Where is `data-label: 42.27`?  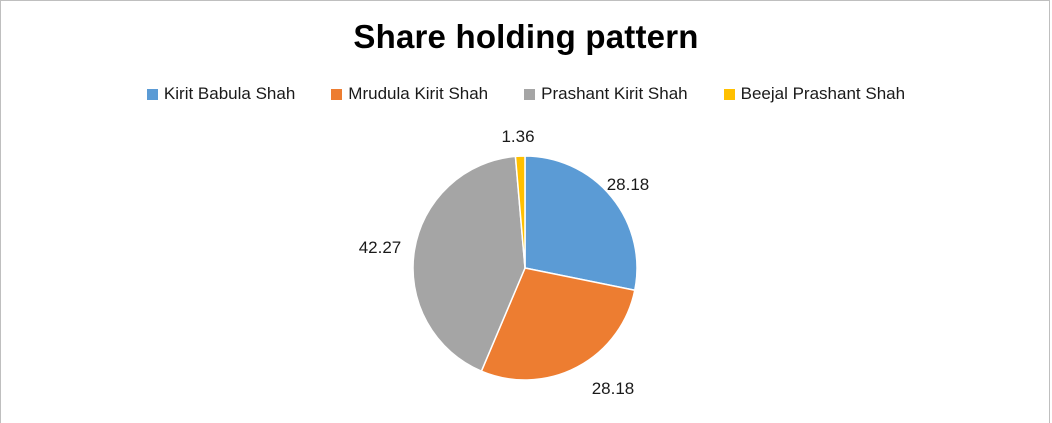 data-label: 42.27 is located at coordinates (380, 247).